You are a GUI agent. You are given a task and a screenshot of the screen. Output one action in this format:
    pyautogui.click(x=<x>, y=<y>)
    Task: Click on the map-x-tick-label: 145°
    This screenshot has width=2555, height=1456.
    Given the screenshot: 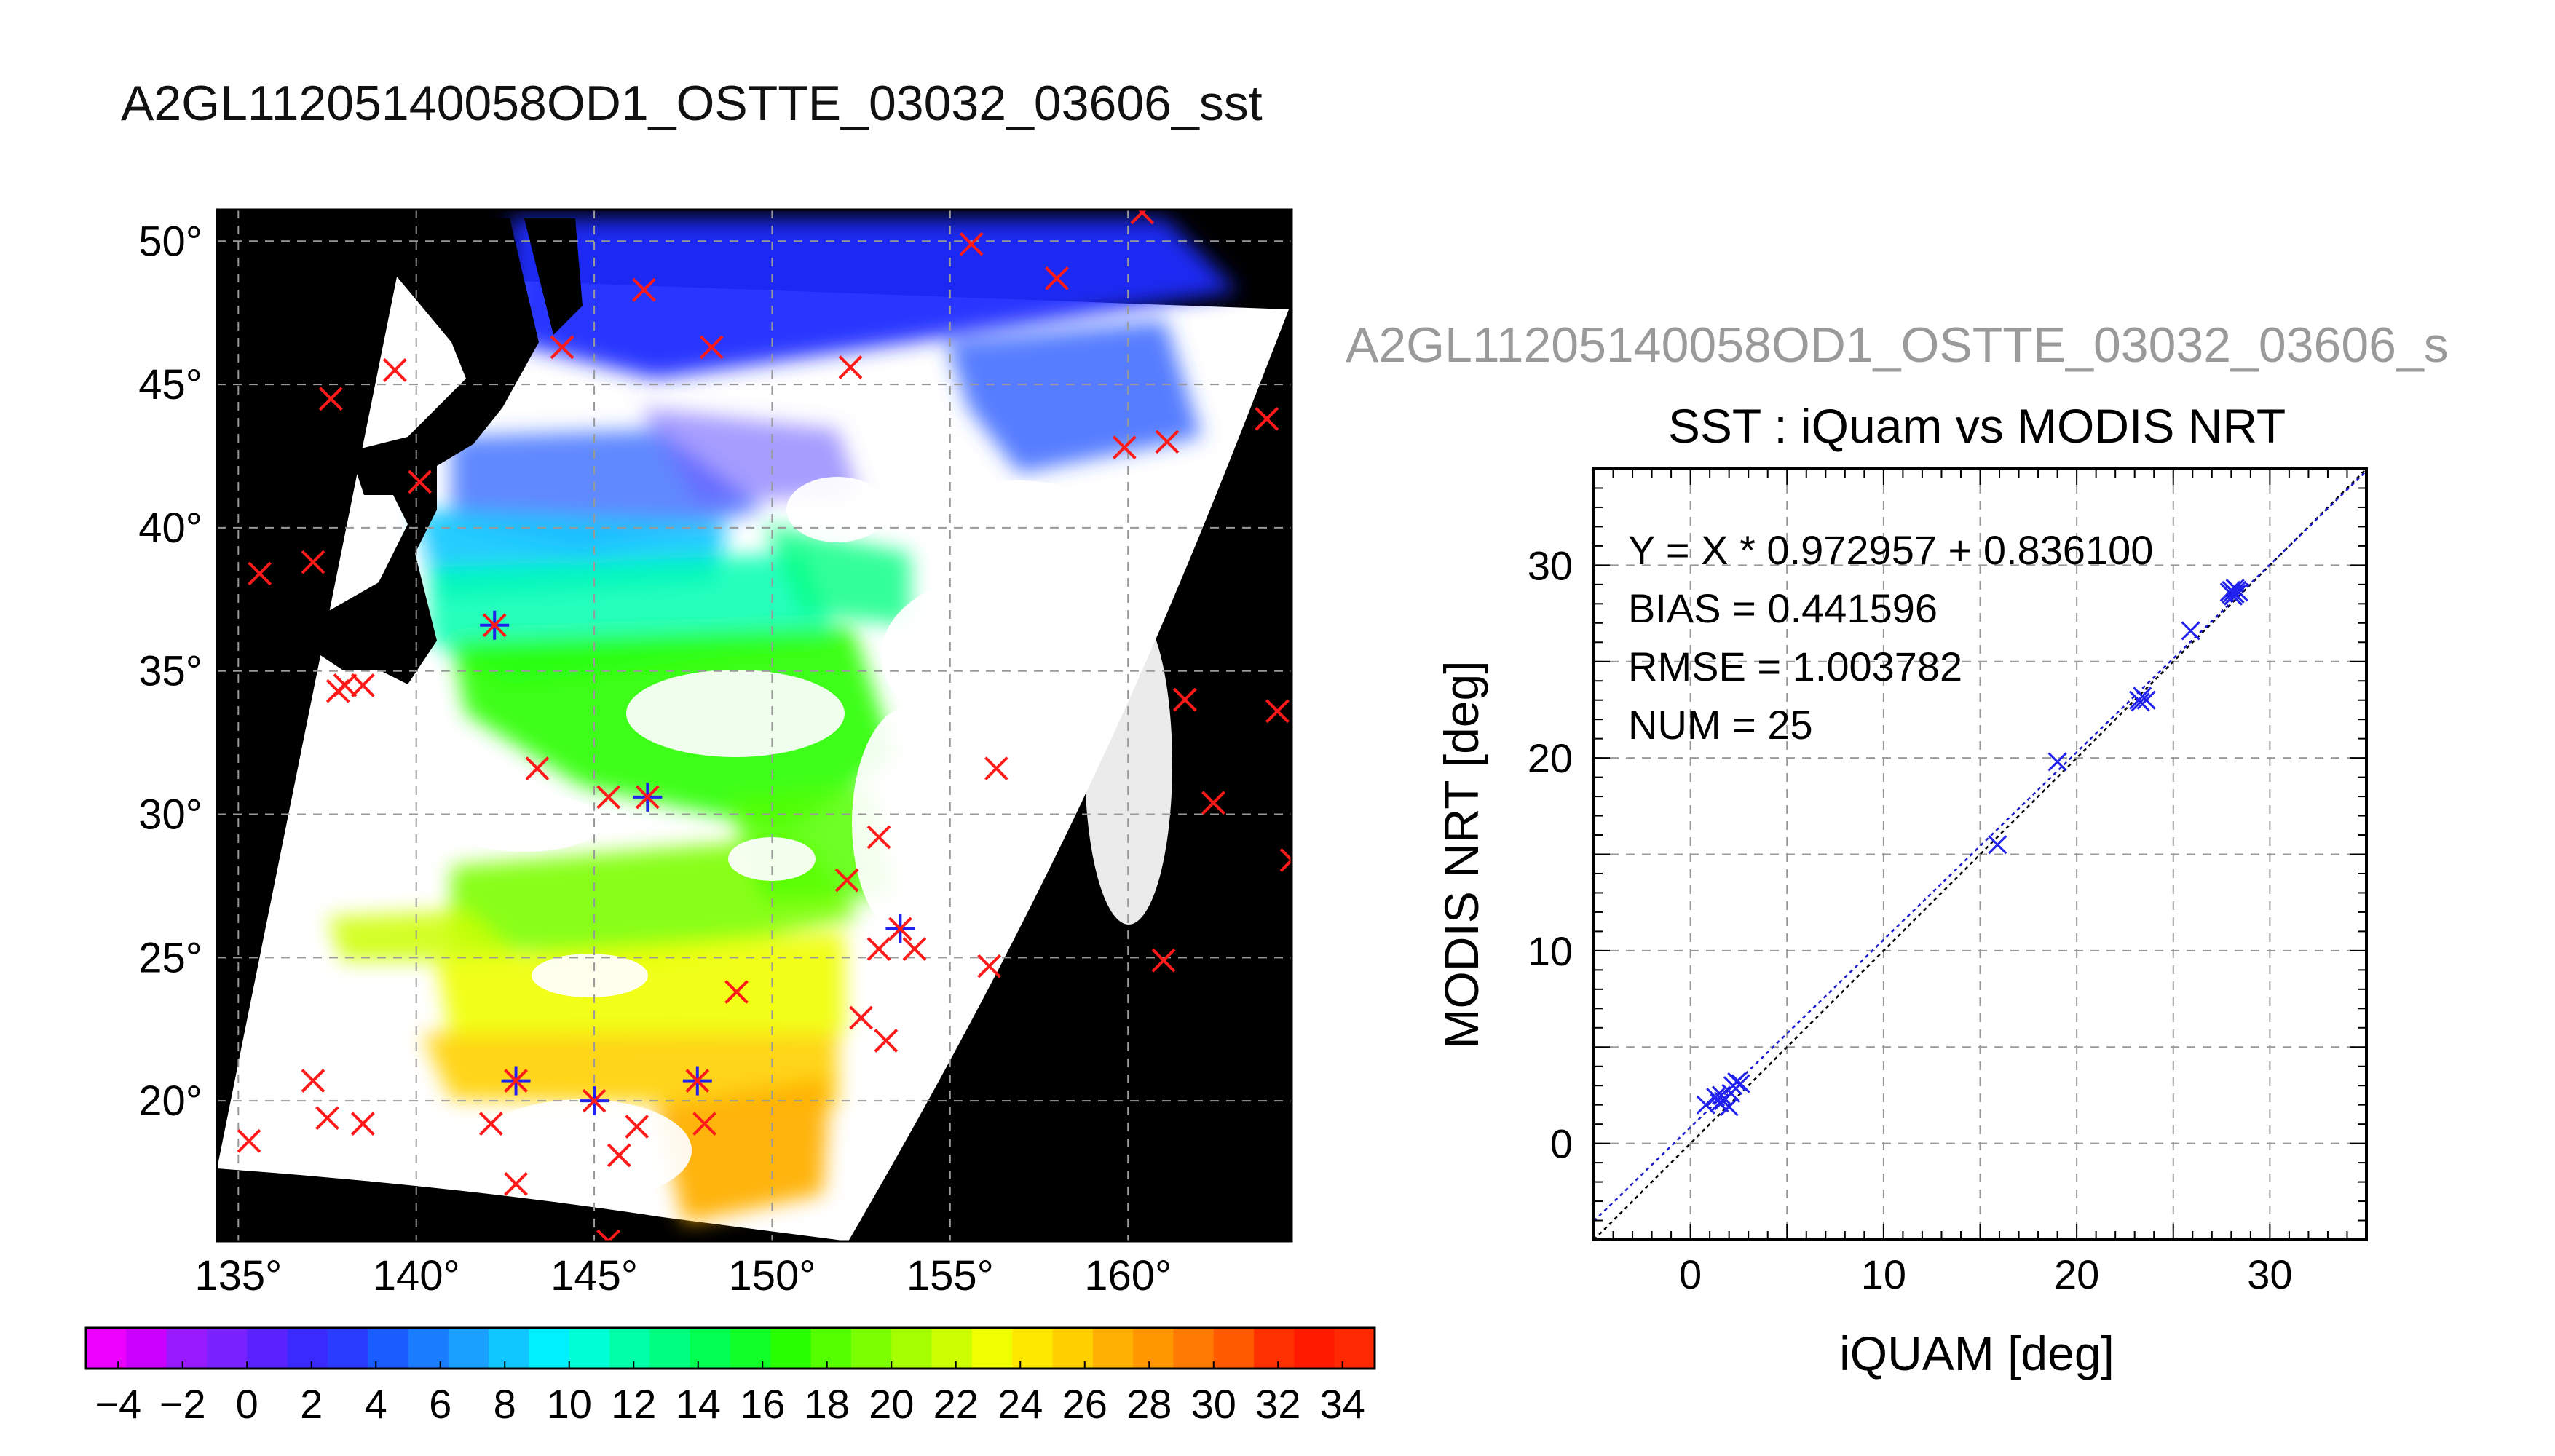 What is the action you would take?
    pyautogui.click(x=594, y=1275)
    